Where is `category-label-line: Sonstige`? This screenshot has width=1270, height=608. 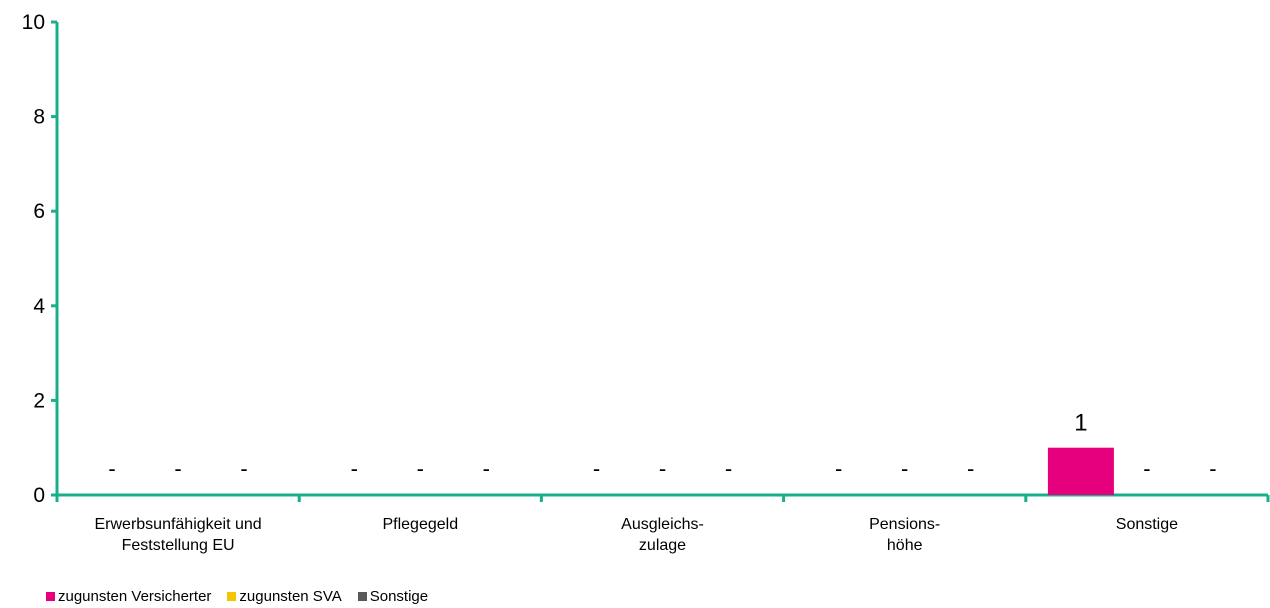 category-label-line: Sonstige is located at coordinates (1147, 524).